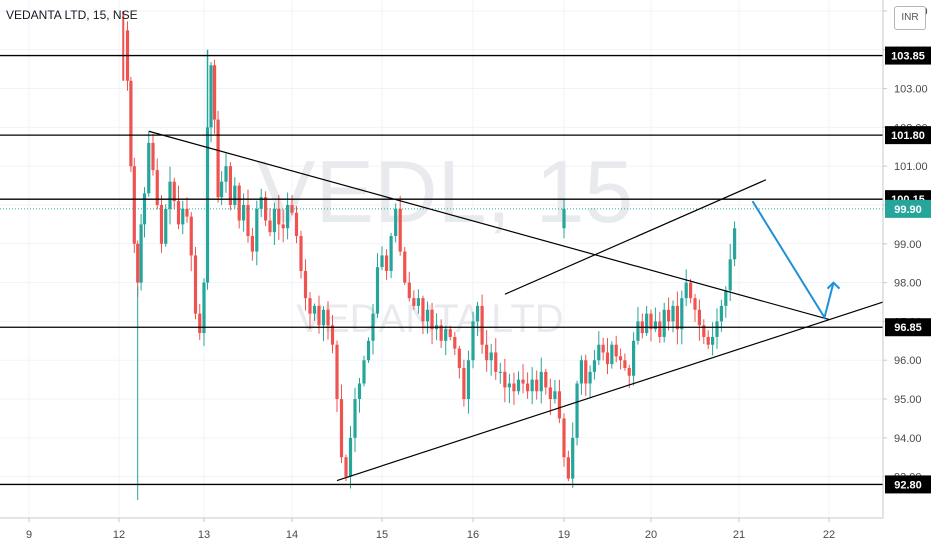 The image size is (932, 550). I want to click on y-tick-label: 96.00, so click(908, 361).